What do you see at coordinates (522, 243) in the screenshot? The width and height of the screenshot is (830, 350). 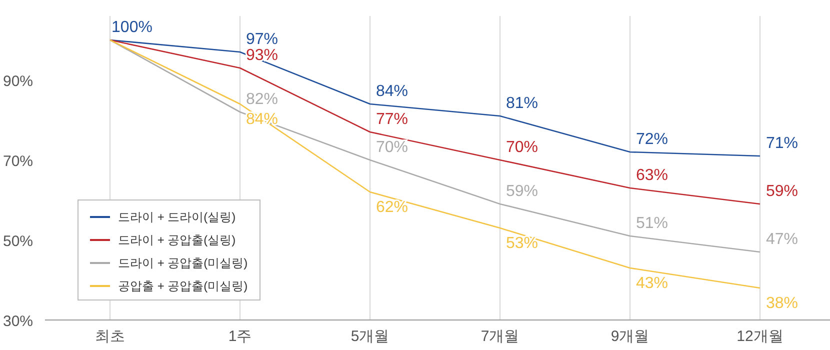 I see `data-label: 53%` at bounding box center [522, 243].